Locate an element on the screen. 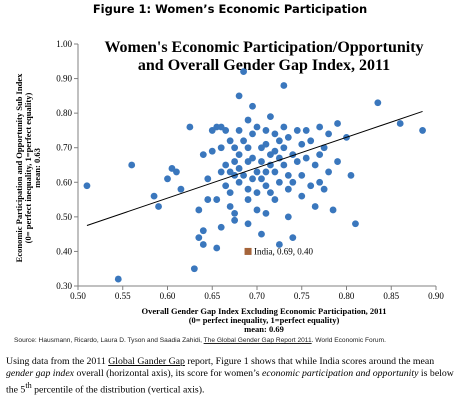 This screenshot has height=407, width=460. india-label: India, 0.69, 0.40 is located at coordinates (283, 251).